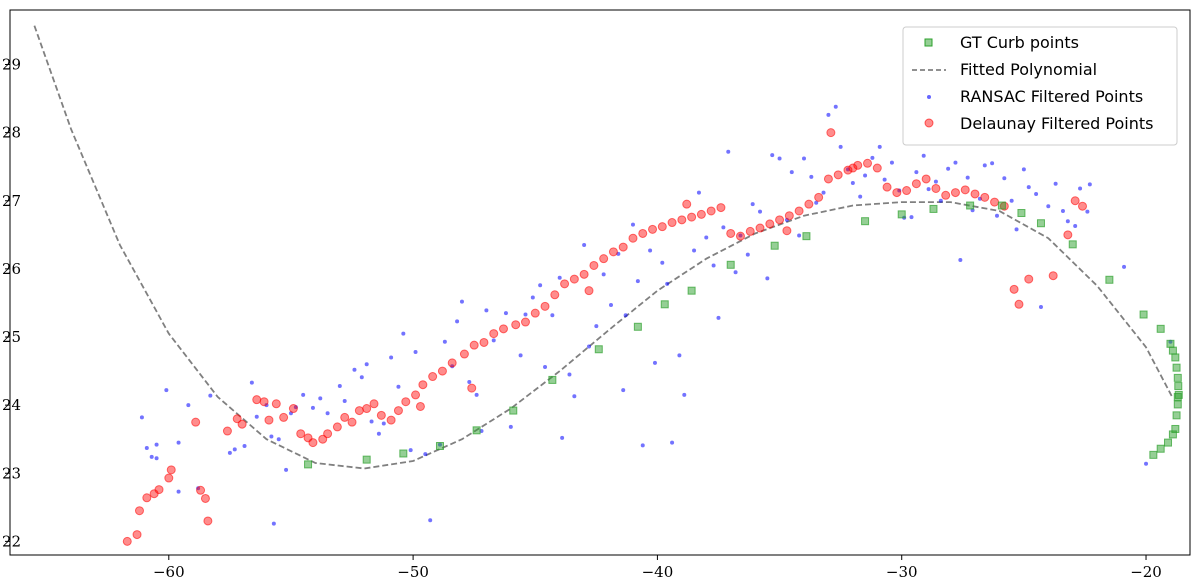  Describe the element at coordinates (1019, 42) in the screenshot. I see `legend-gt-label: GT Curb points` at that location.